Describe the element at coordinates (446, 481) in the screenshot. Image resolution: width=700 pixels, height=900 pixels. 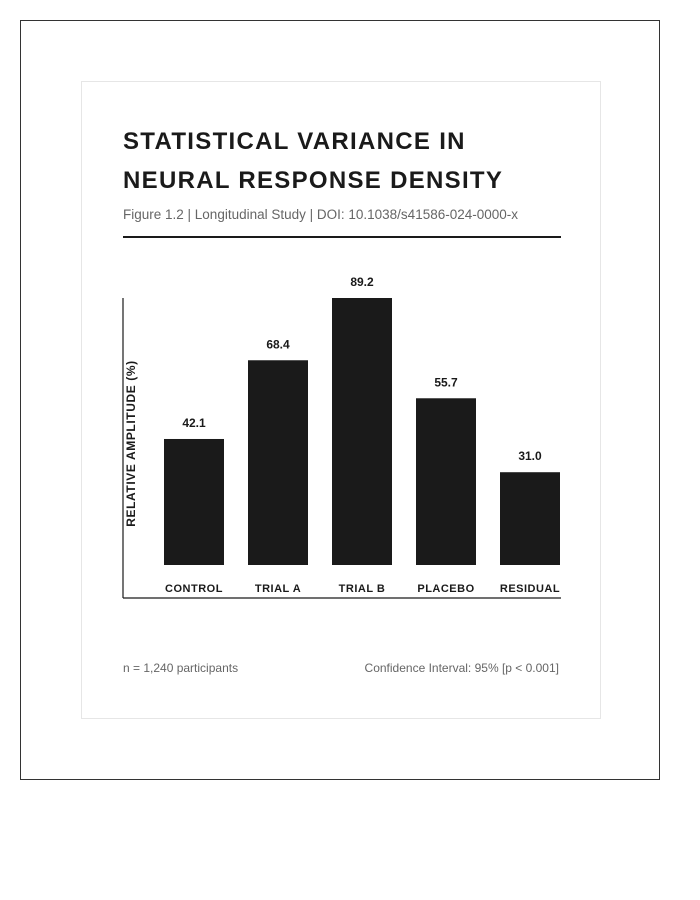
I see `bar-placebo` at that location.